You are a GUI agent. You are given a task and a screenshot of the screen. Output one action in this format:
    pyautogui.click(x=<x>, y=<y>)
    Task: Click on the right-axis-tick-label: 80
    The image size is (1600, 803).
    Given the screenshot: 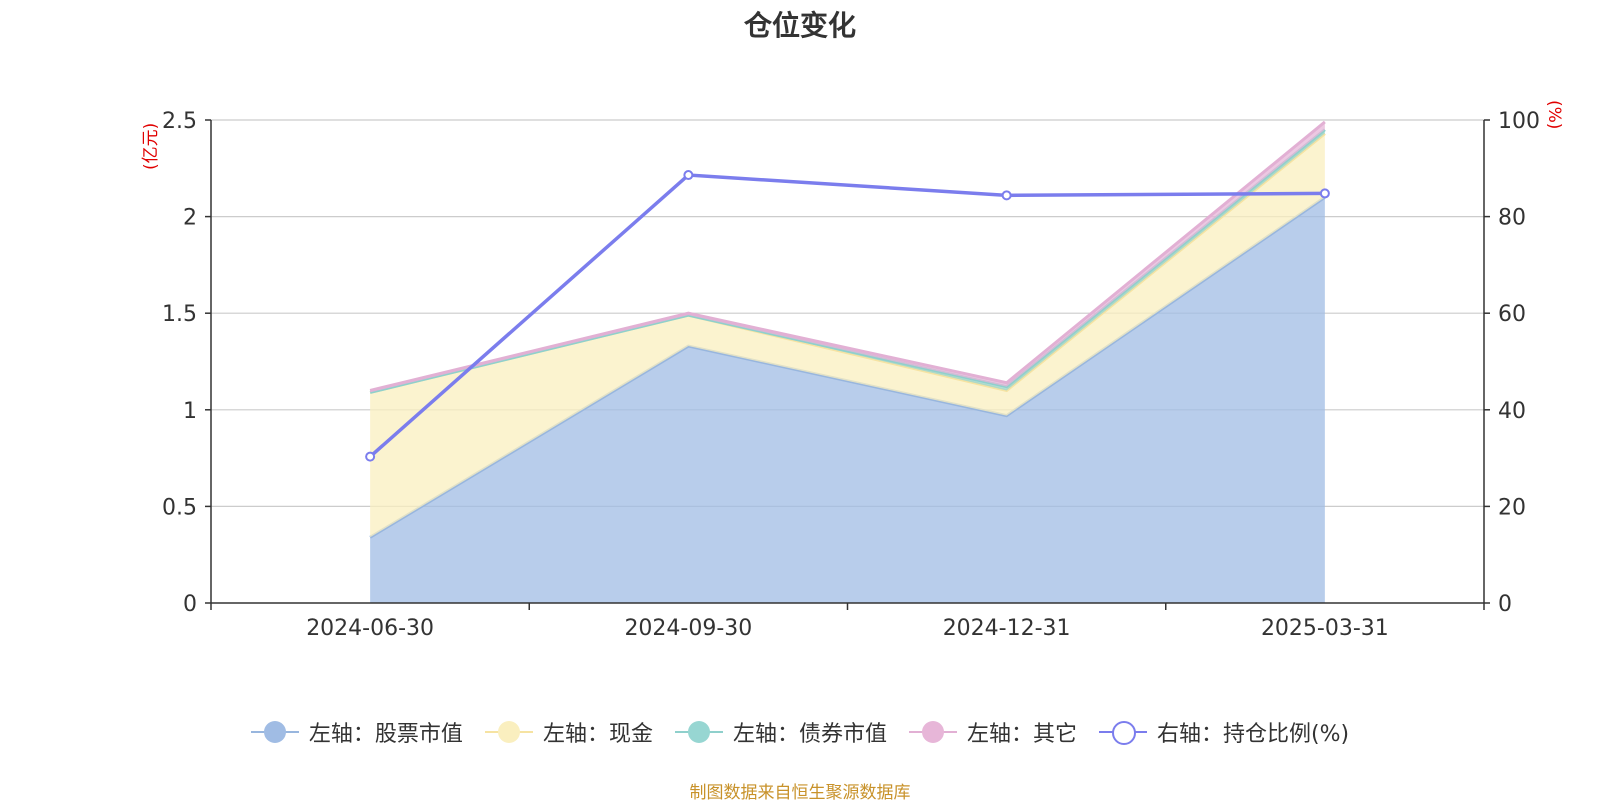 What is the action you would take?
    pyautogui.click(x=1512, y=218)
    